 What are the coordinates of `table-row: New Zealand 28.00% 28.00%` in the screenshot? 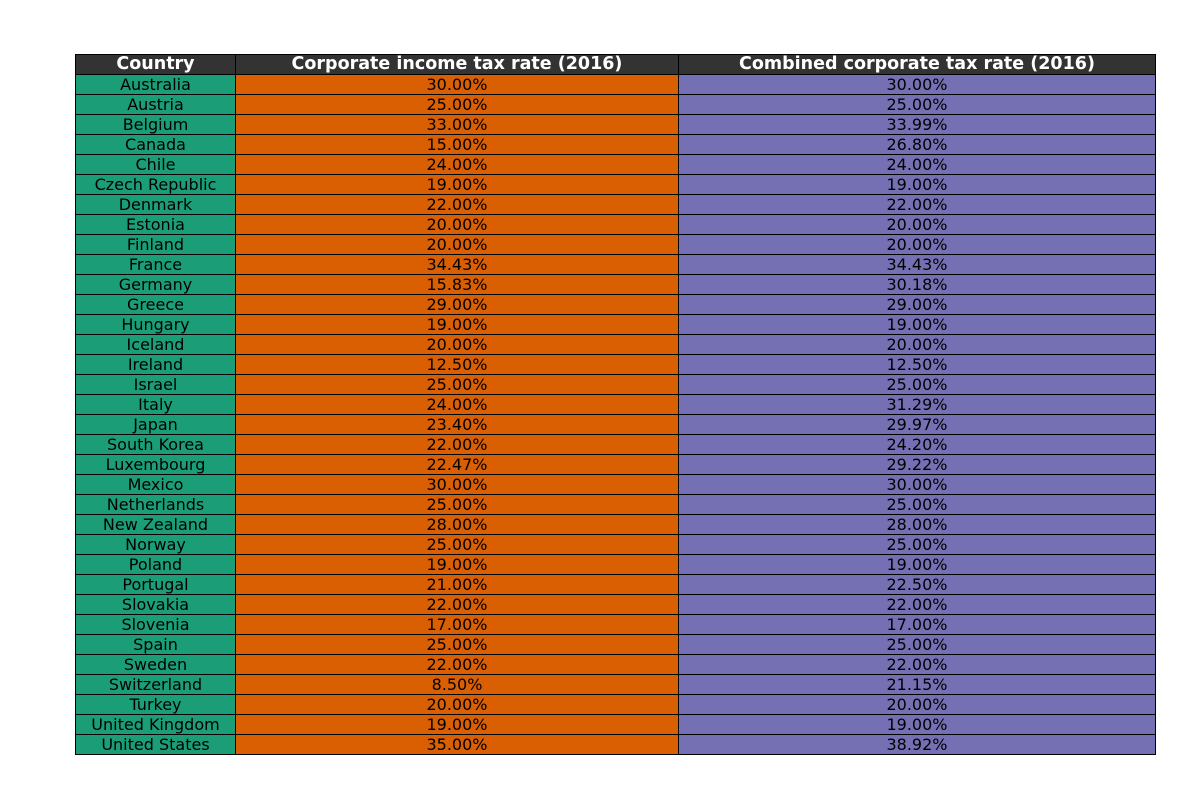 It's located at (615, 524).